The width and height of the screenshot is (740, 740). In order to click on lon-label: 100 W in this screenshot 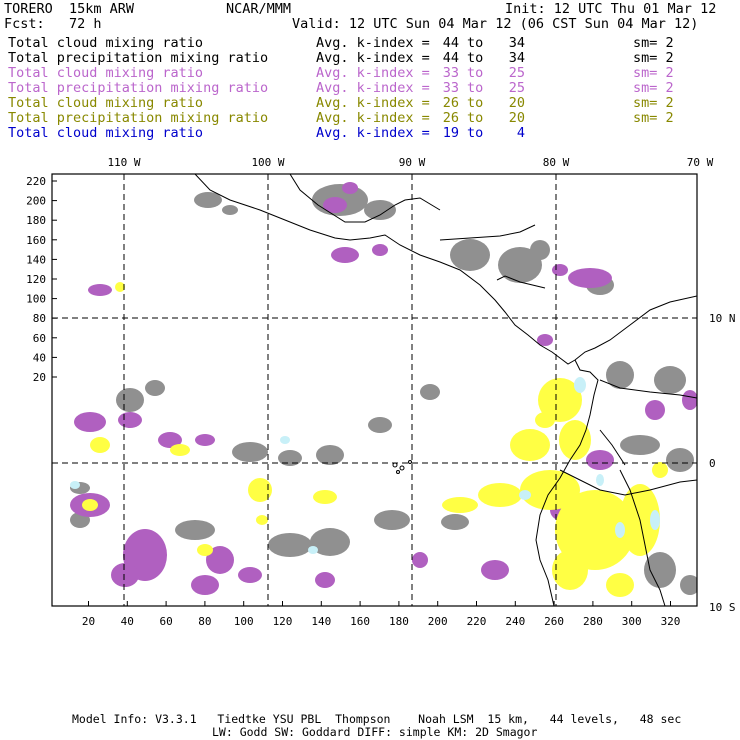, I will do `click(267, 162)`.